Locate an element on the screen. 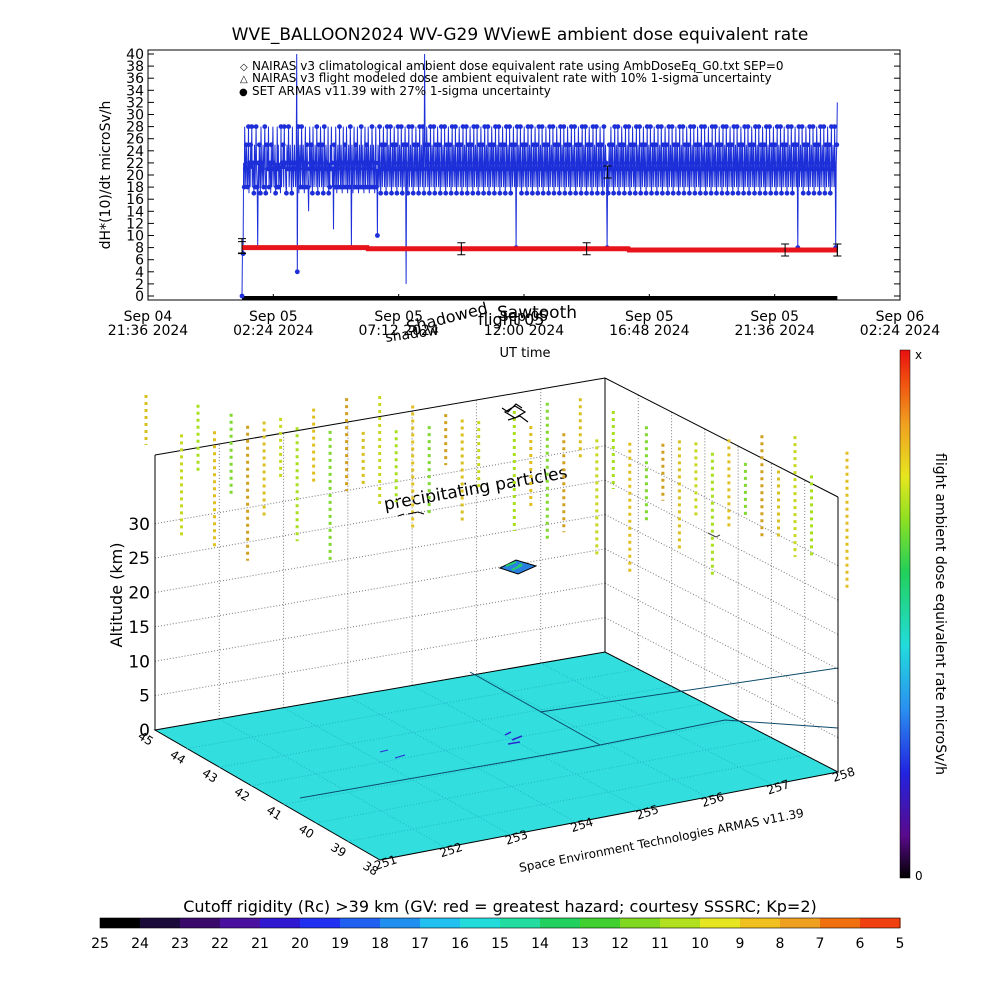 The width and height of the screenshot is (1000, 1000). cluster-top is located at coordinates (515, 413).